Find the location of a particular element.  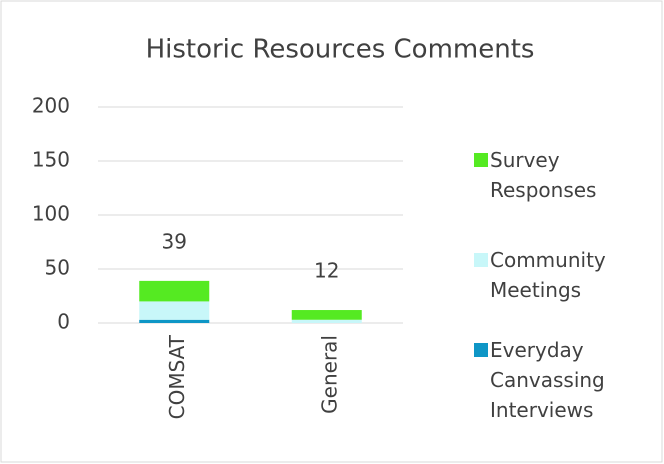

total-label: 39 is located at coordinates (174, 241).